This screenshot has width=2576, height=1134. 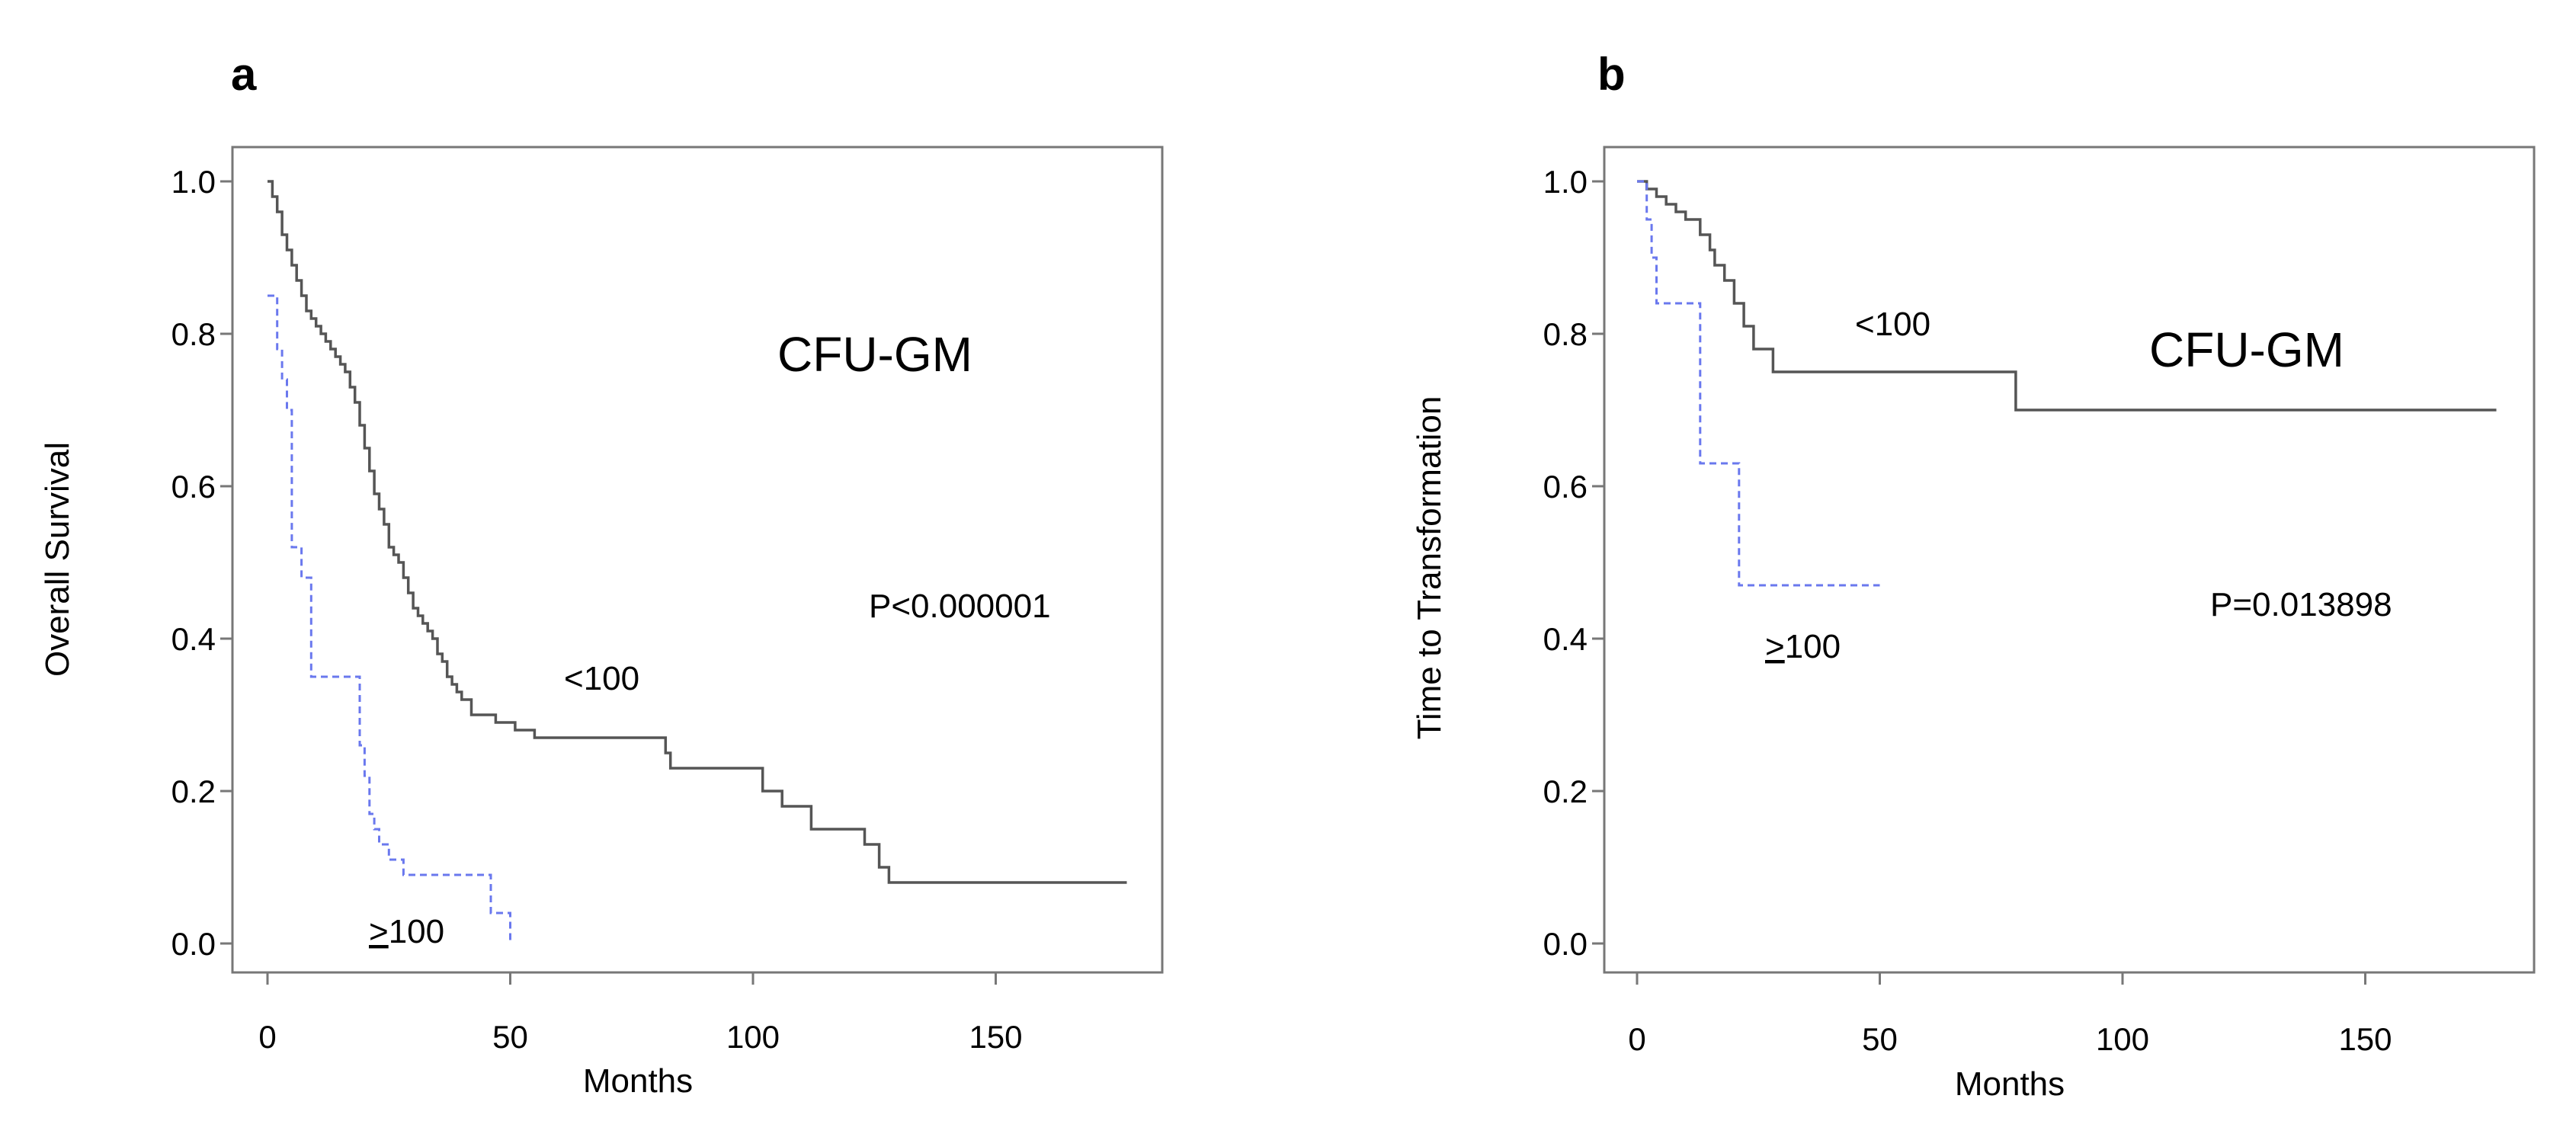 I want to click on panel-b-label-below-100: <100, so click(x=1892, y=324).